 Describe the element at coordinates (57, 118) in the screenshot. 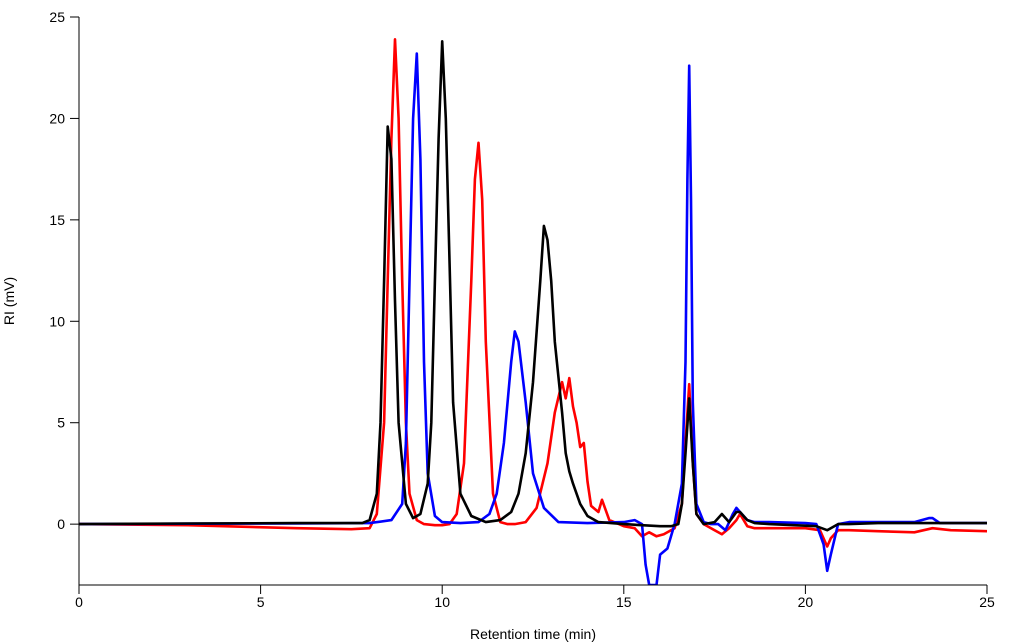

I see `y-tick-label: 20` at that location.